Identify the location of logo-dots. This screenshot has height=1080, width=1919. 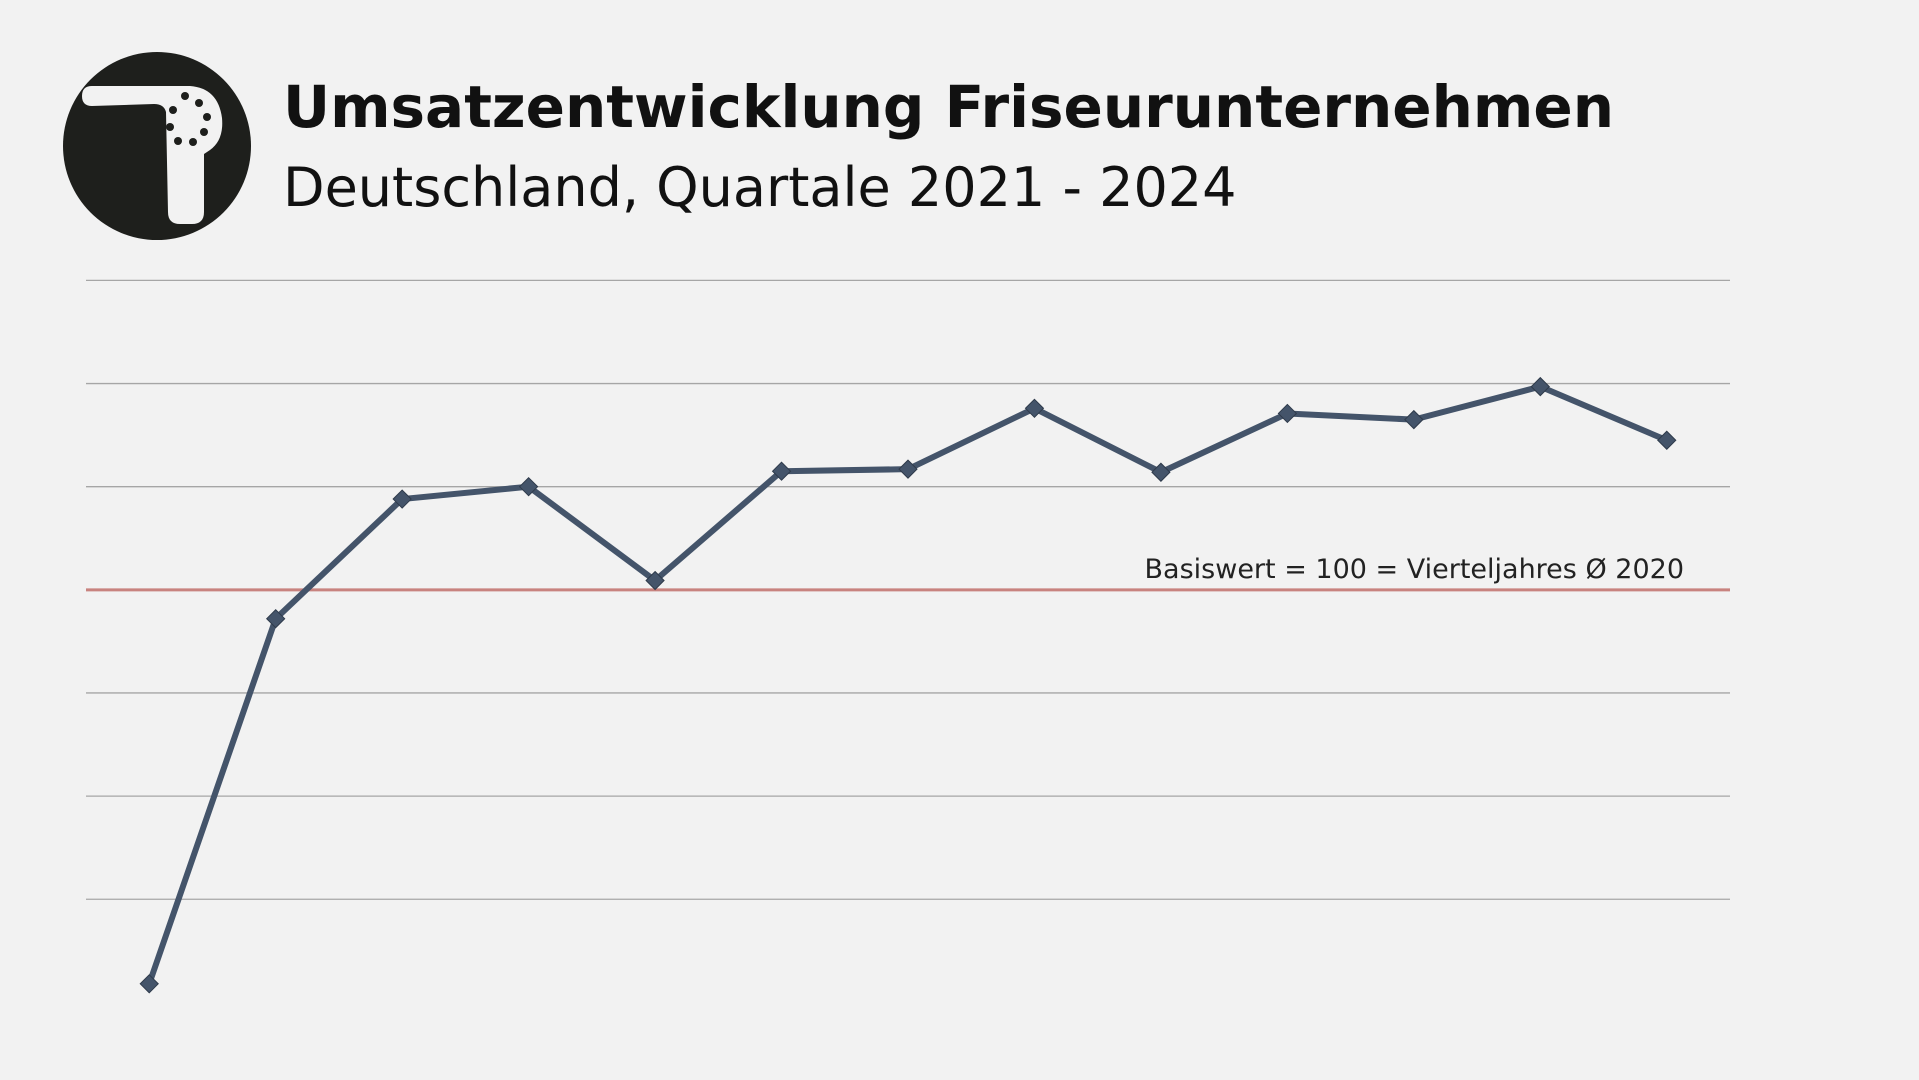
(188, 119).